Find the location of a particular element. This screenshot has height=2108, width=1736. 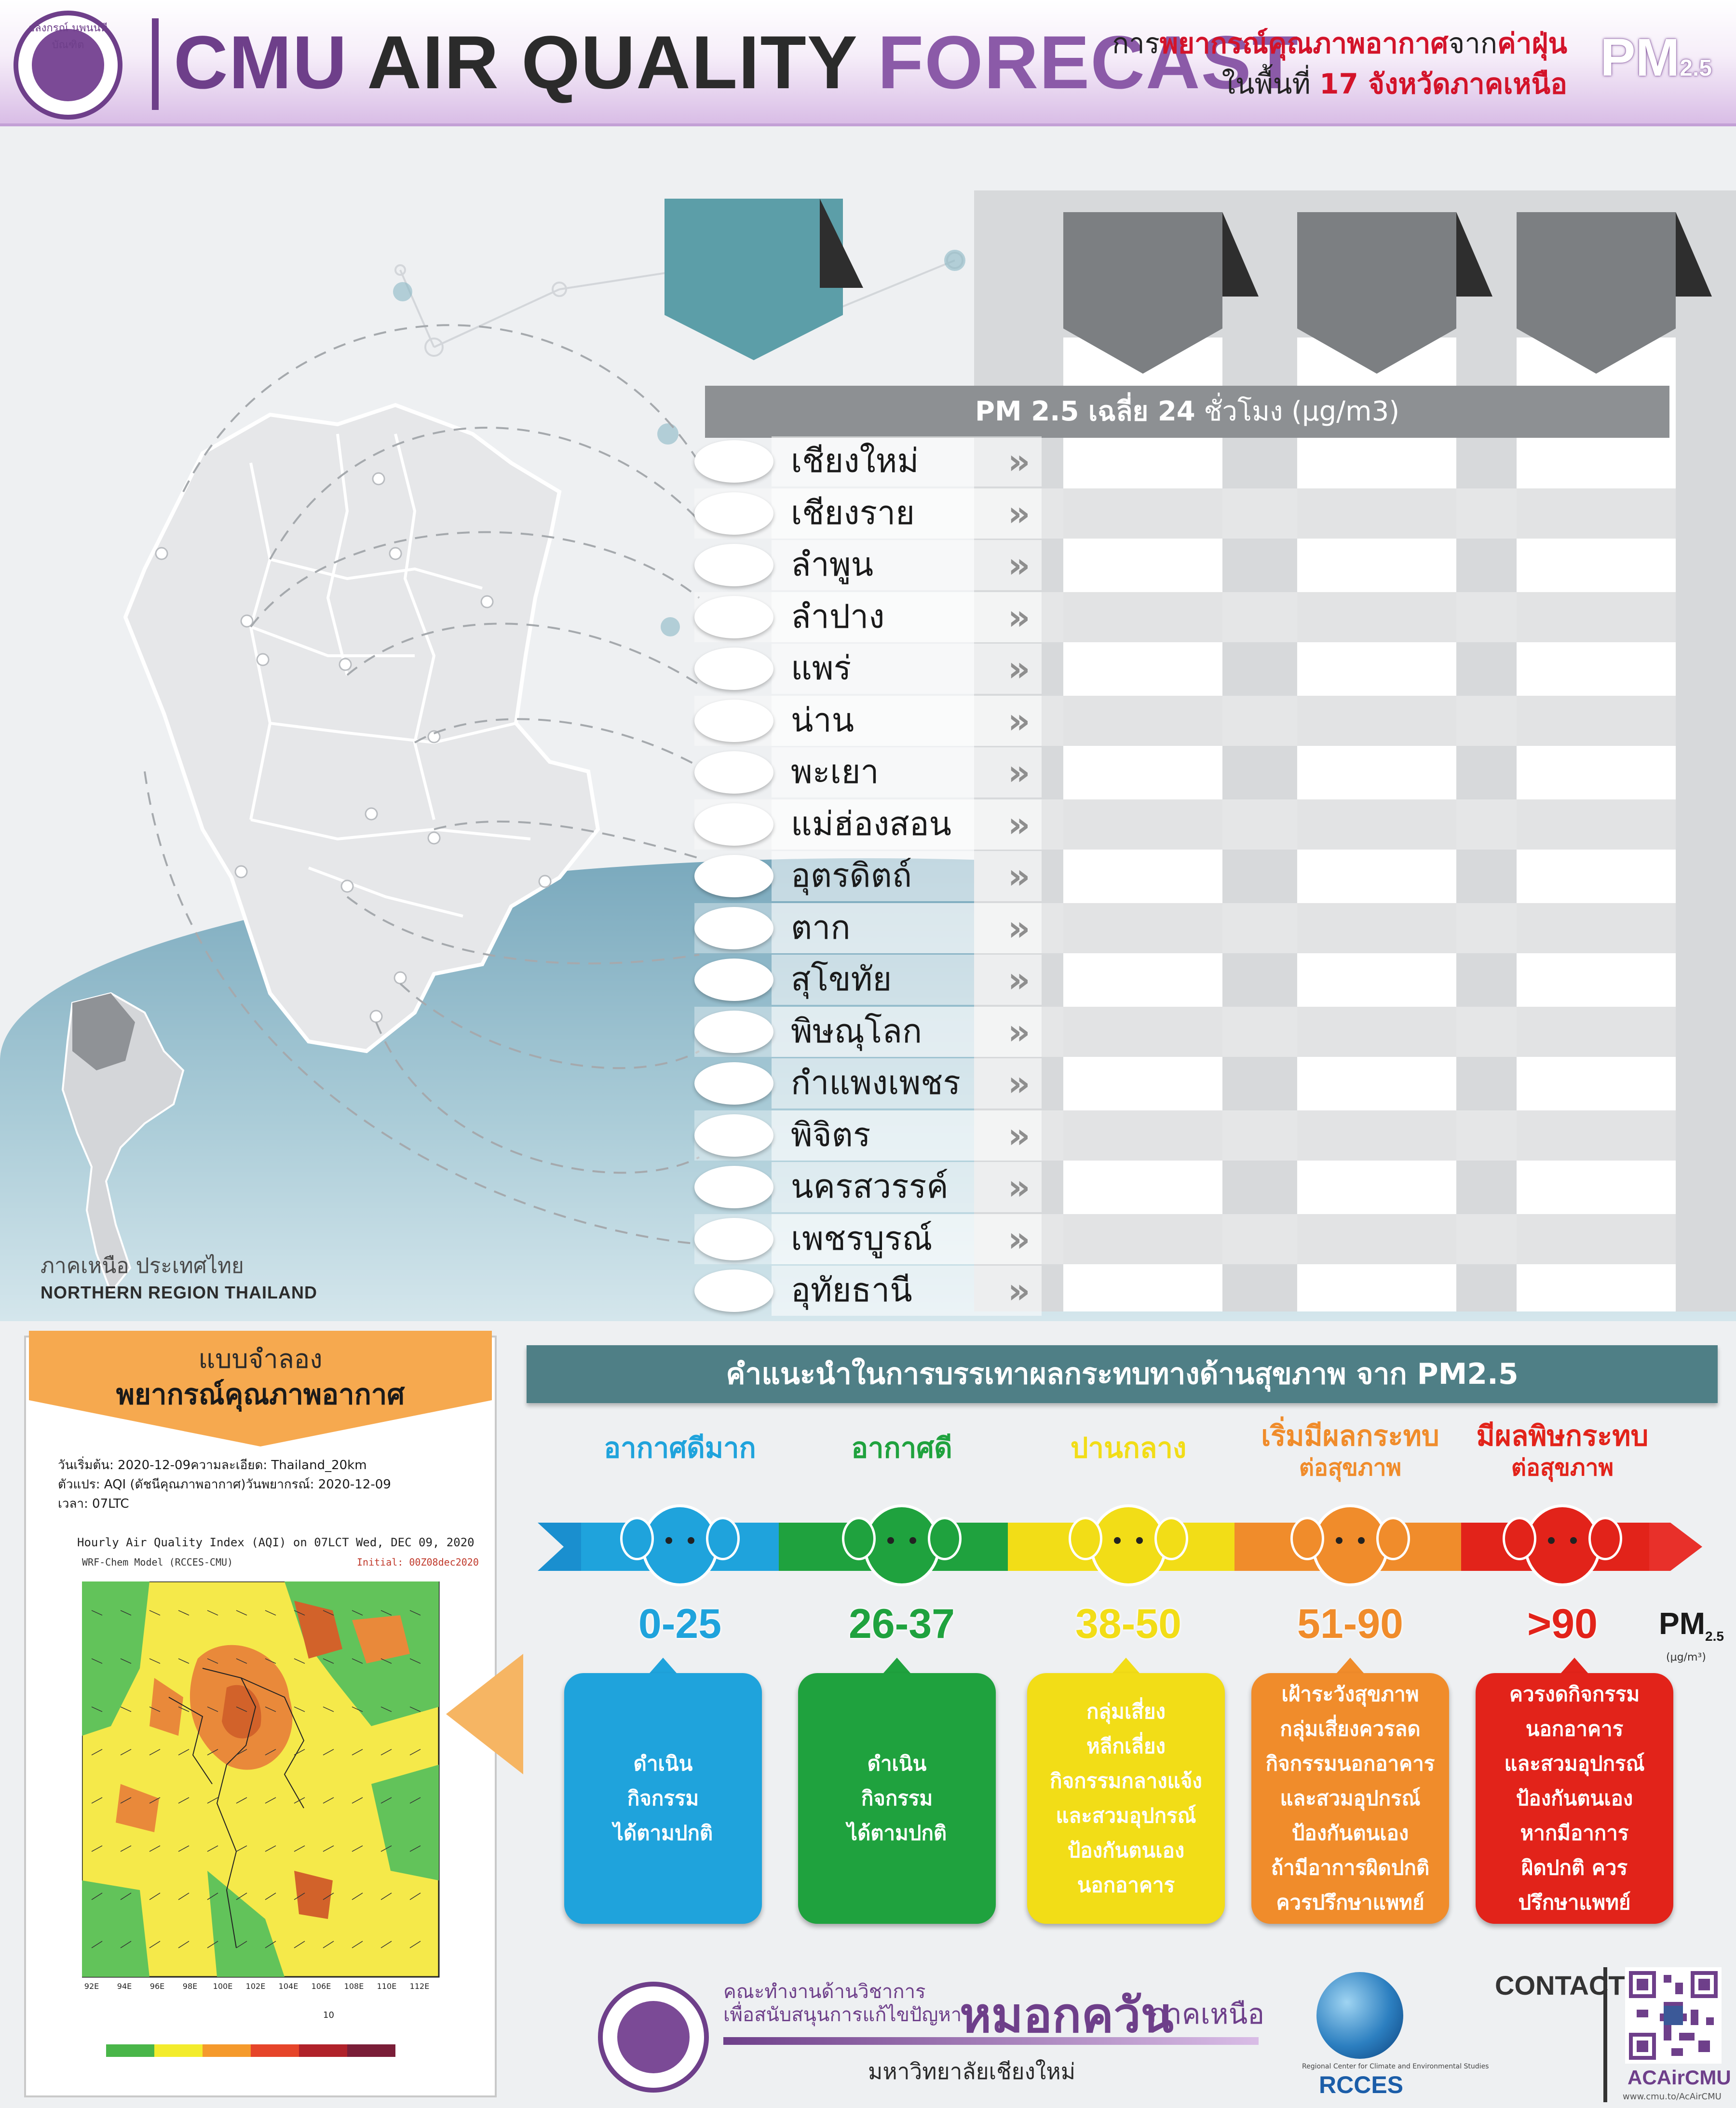

advice-text-line: กิจกรรมกลางแจ้ง is located at coordinates (1126, 1781).